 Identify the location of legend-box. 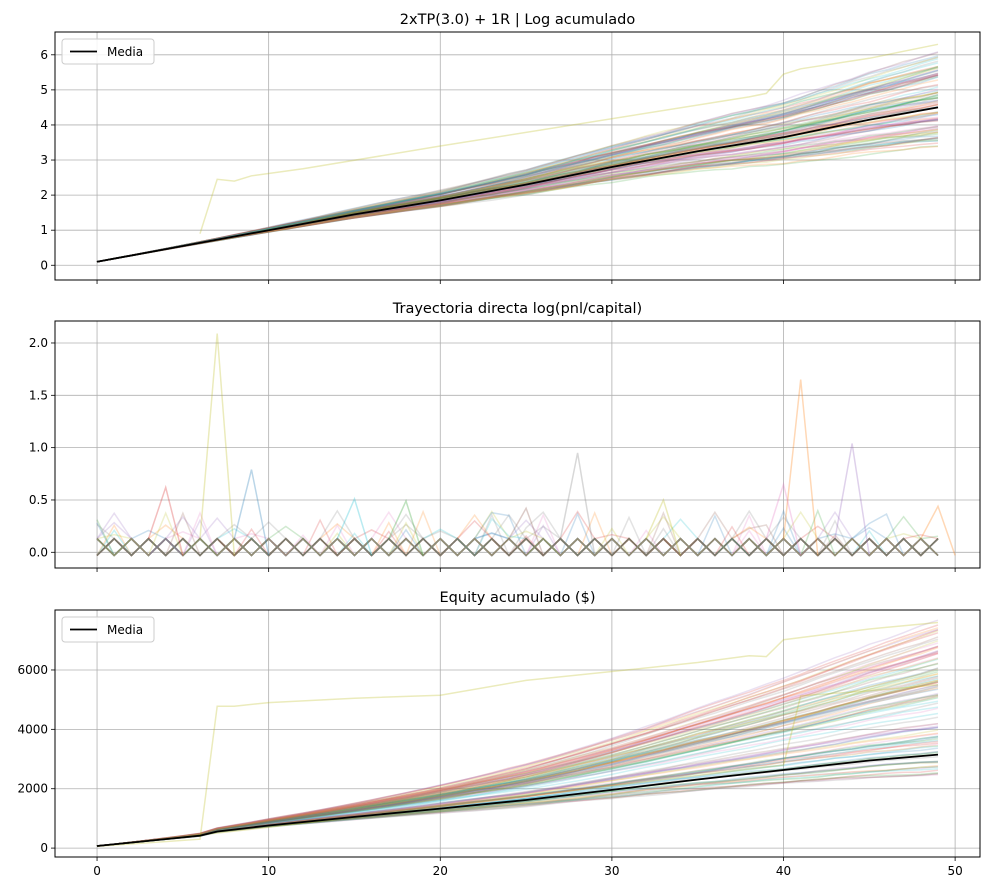
(108, 629).